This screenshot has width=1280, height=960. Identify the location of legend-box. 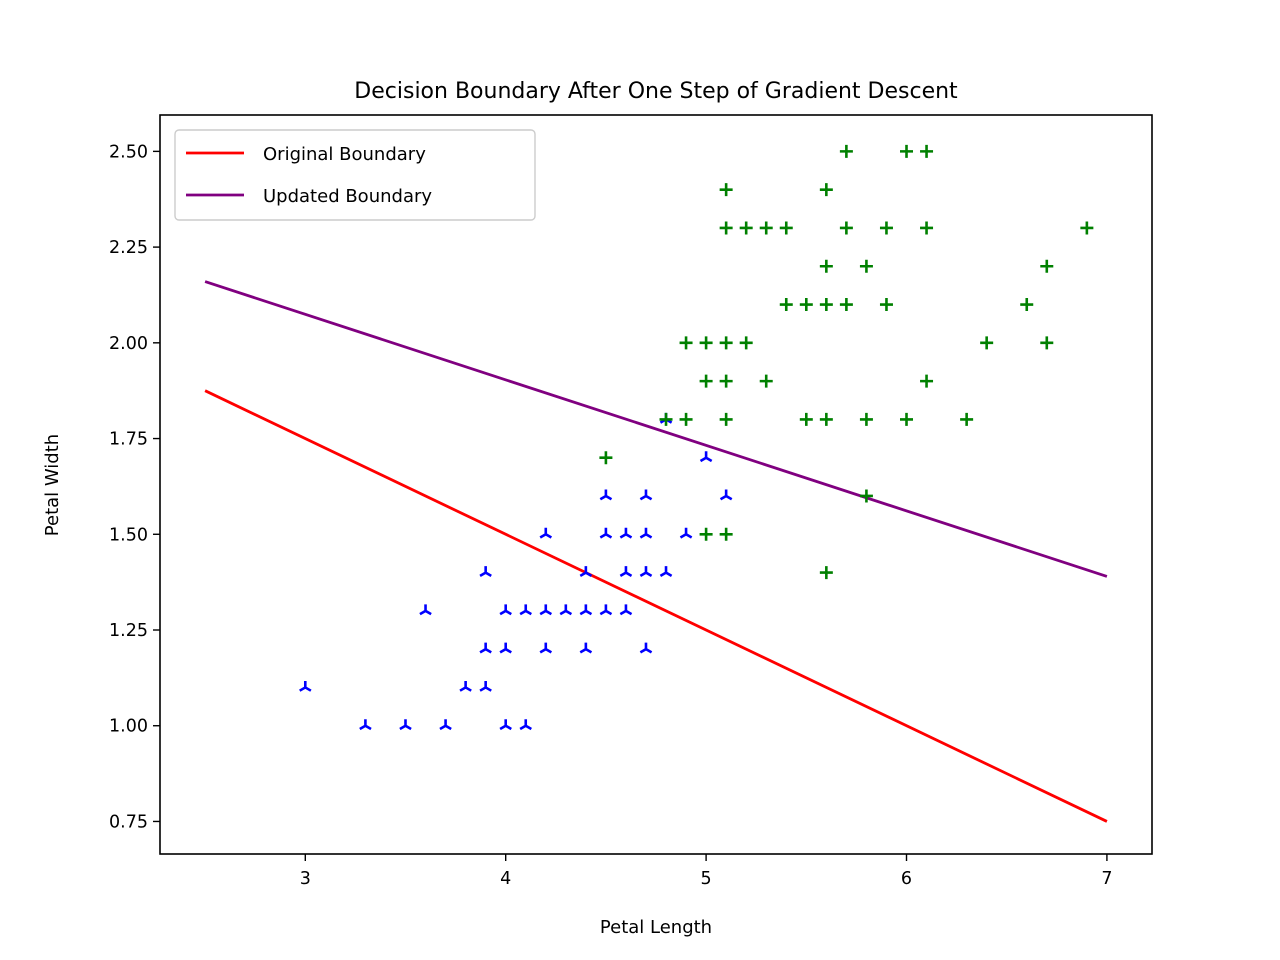
(355, 175).